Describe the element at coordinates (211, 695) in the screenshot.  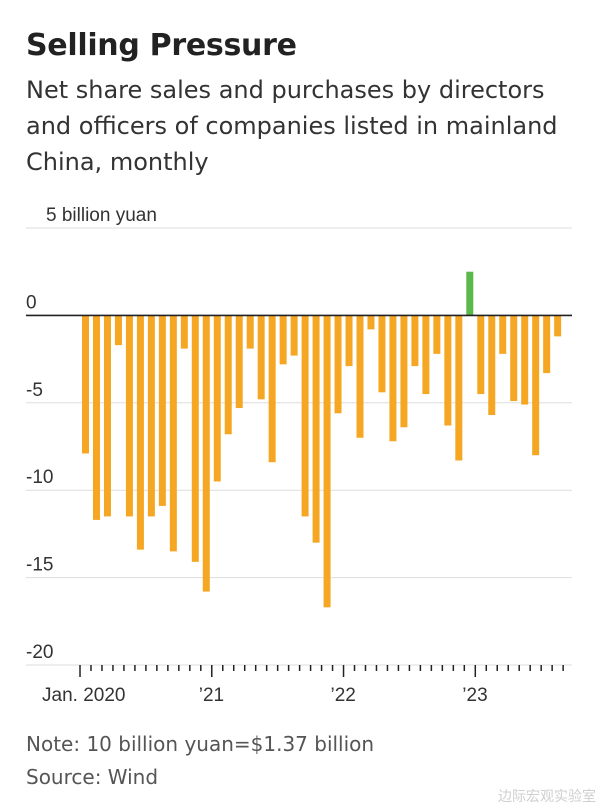
I see `x-tick-label: ’21` at that location.